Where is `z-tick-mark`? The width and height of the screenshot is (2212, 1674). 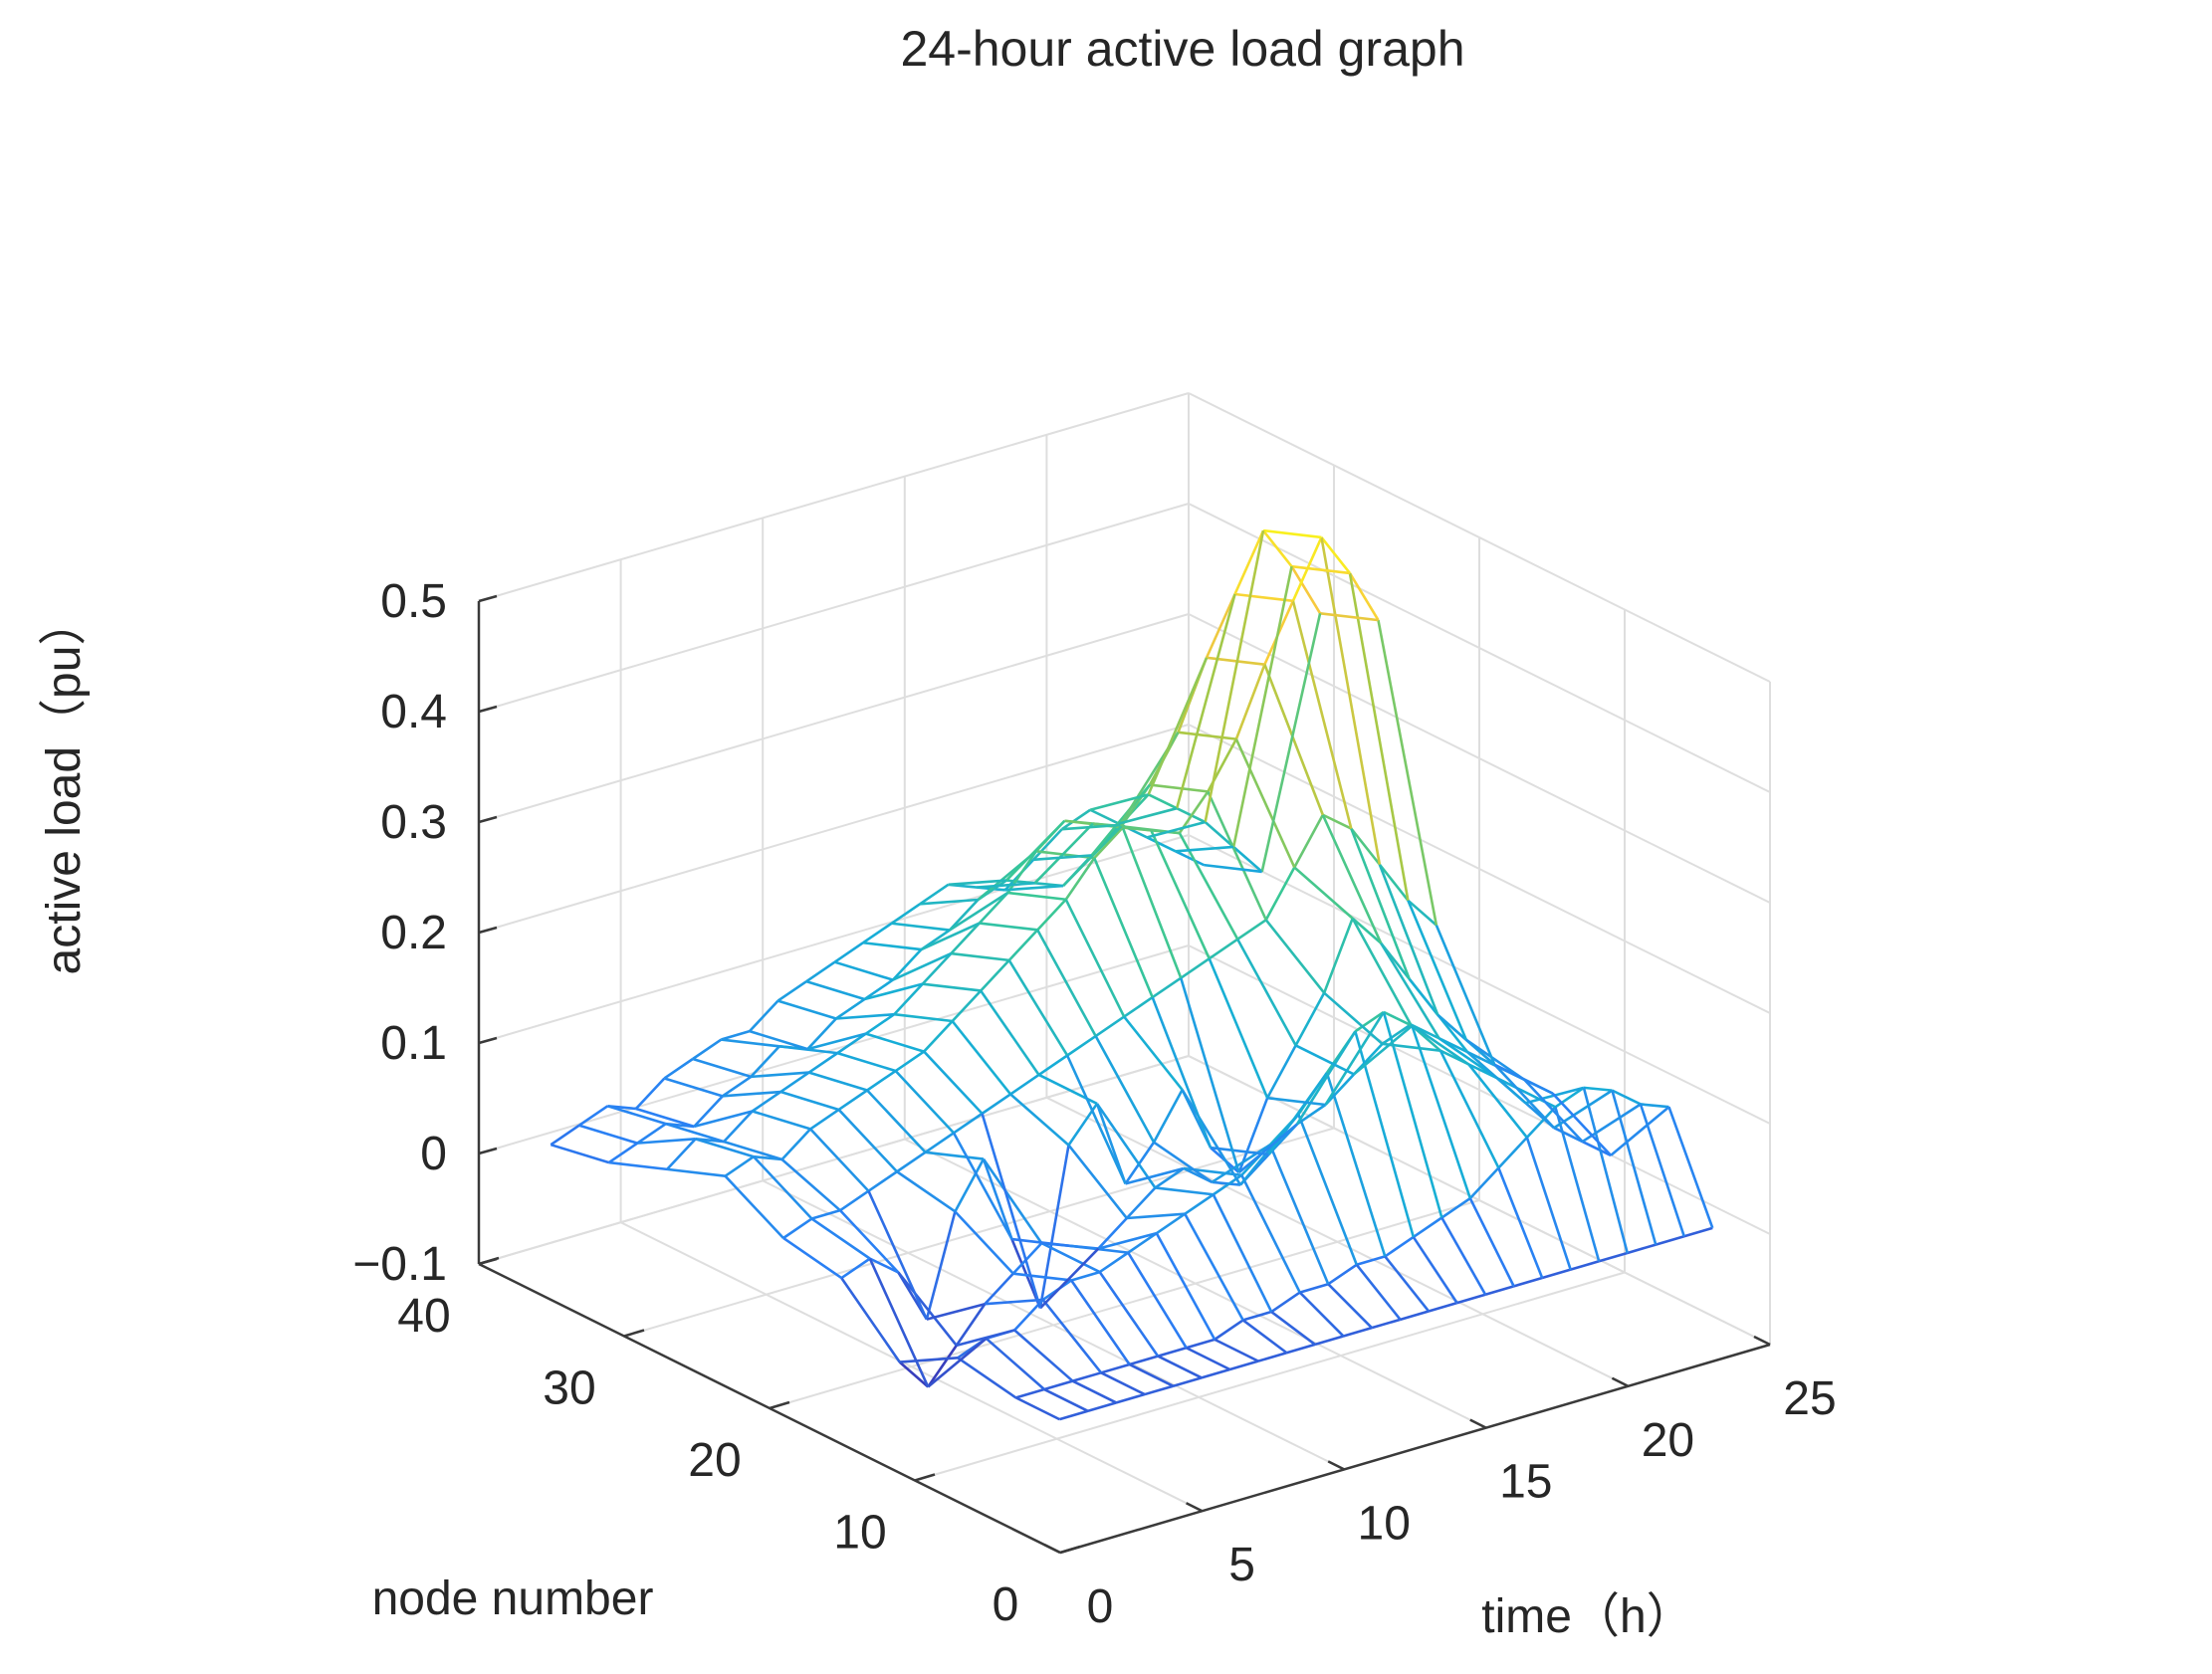
z-tick-mark is located at coordinates (488, 930).